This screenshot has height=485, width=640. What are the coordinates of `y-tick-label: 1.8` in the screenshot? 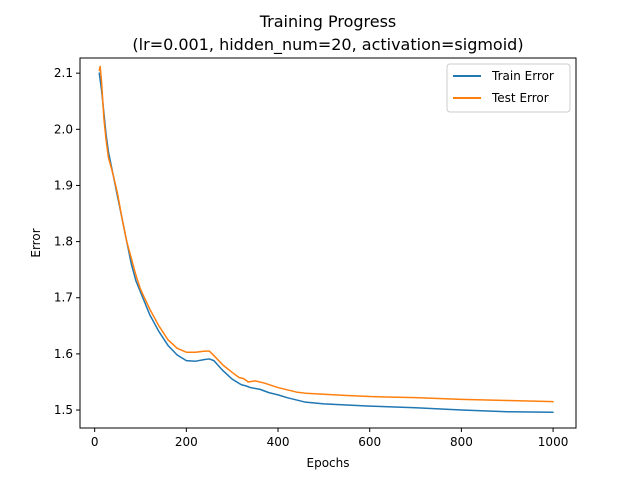 It's located at (63, 242).